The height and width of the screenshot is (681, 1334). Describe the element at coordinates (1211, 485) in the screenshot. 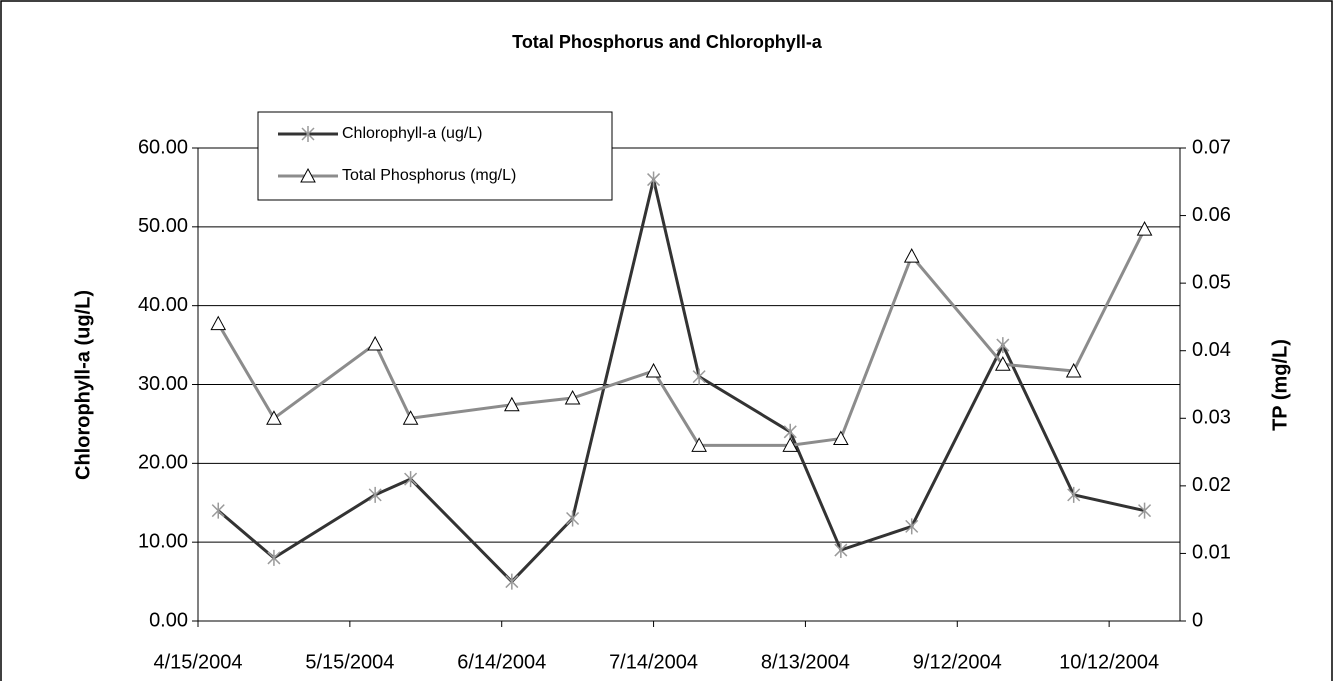

I see `y2-tick-label: 0.02` at that location.